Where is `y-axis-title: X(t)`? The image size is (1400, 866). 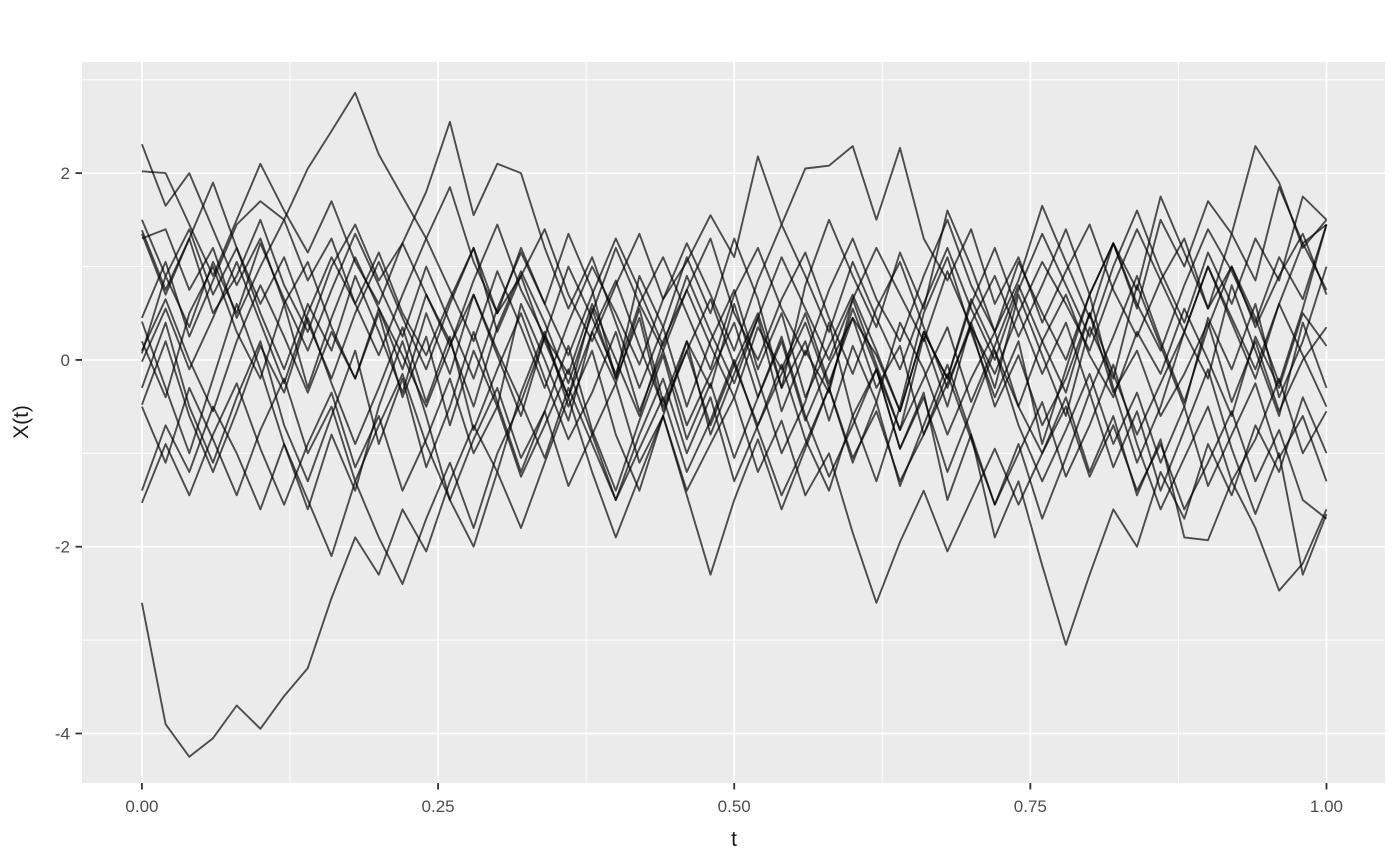
y-axis-title: X(t) is located at coordinates (21, 422).